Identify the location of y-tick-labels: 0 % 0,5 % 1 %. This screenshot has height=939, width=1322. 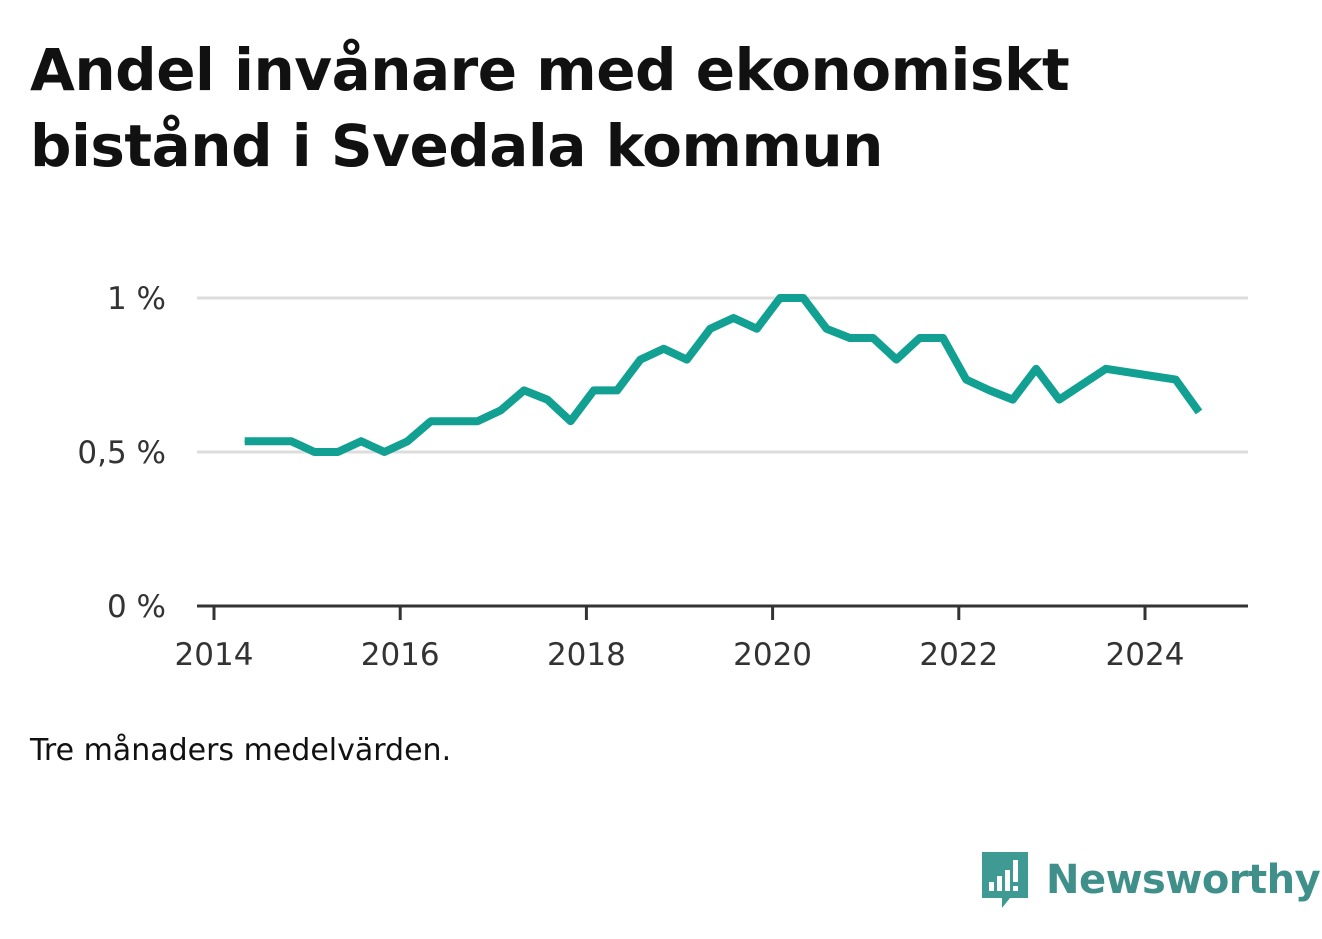
(121, 453).